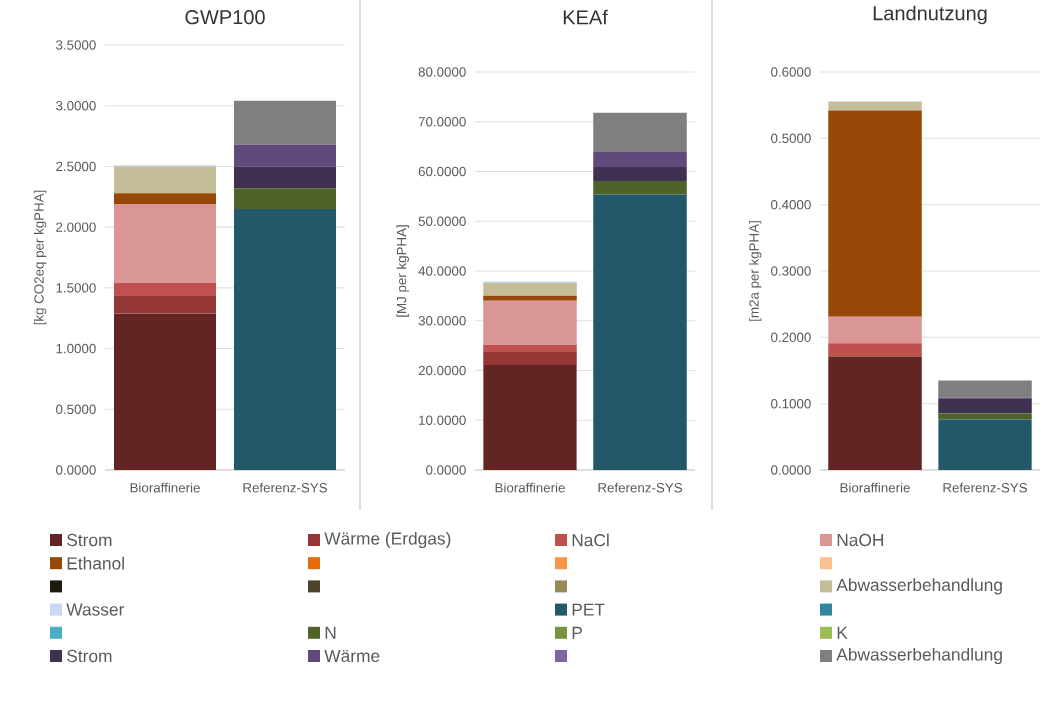 Image resolution: width=1055 pixels, height=713 pixels. I want to click on y-tick-label: 50.0000, so click(442, 221).